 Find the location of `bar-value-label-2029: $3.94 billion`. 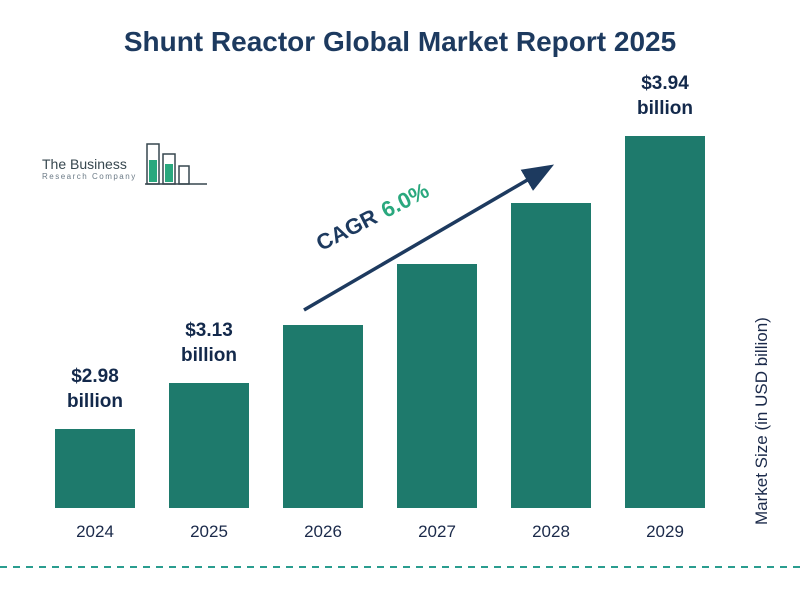

bar-value-label-2029: $3.94 billion is located at coordinates (665, 96).